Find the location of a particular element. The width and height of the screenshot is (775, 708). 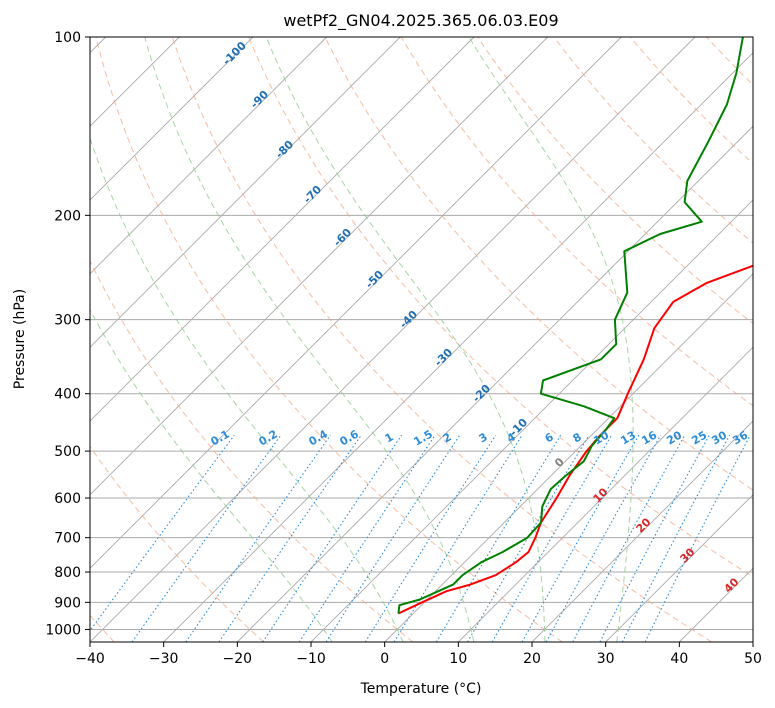

isotherm-label: -60 is located at coordinates (342, 237).